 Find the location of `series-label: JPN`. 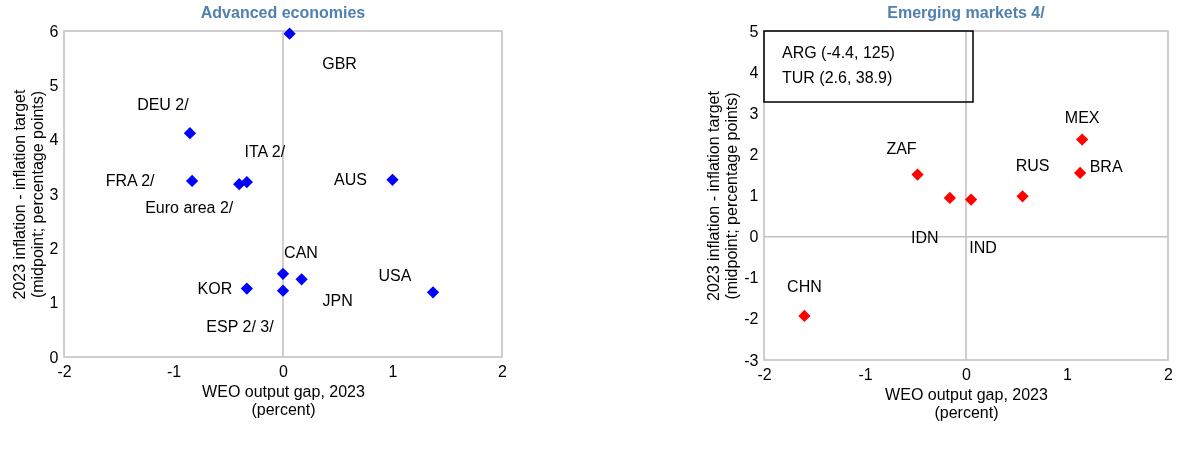

series-label: JPN is located at coordinates (337, 301).